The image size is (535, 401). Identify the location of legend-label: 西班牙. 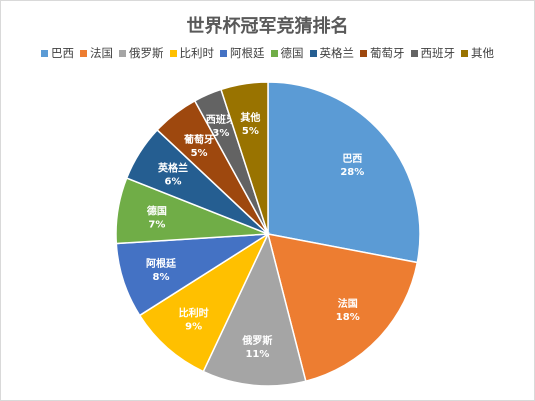
(438, 53).